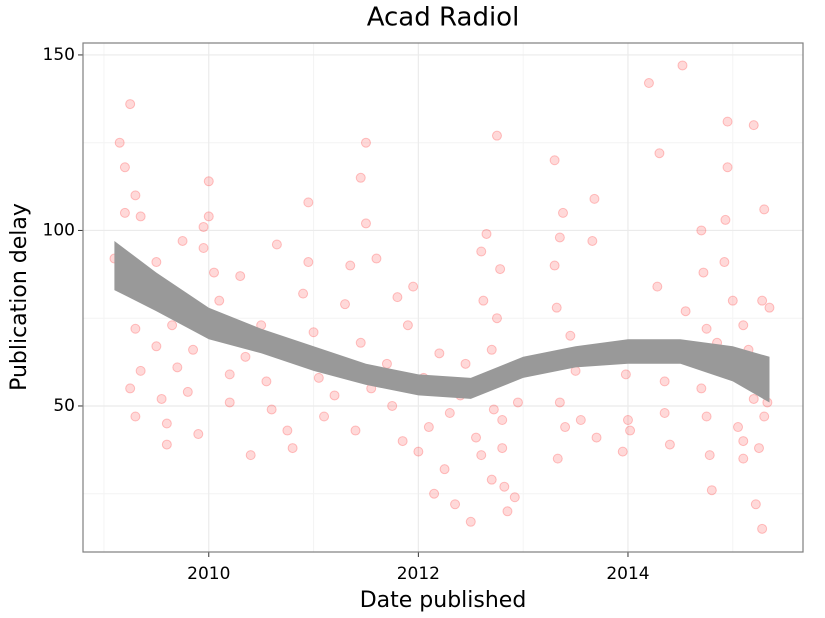 The image size is (825, 618). Describe the element at coordinates (443, 18) in the screenshot. I see `chart-title: Acad Radiol` at that location.